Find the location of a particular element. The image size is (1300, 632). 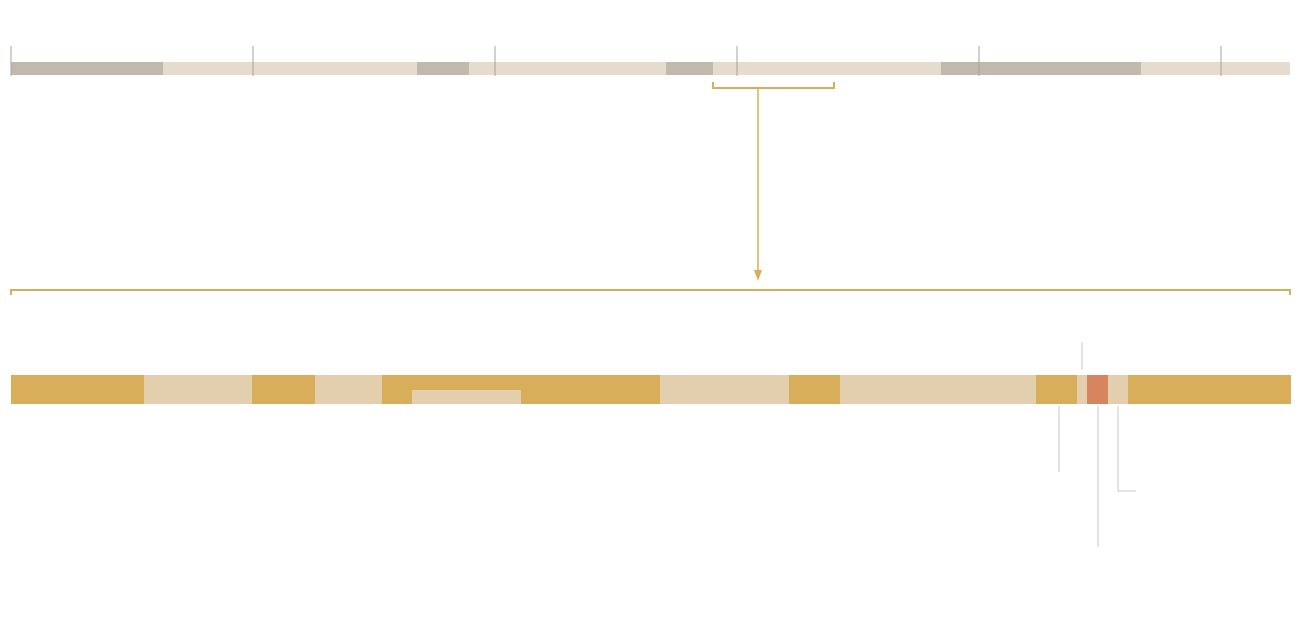

overview-dividers is located at coordinates (616, 61).